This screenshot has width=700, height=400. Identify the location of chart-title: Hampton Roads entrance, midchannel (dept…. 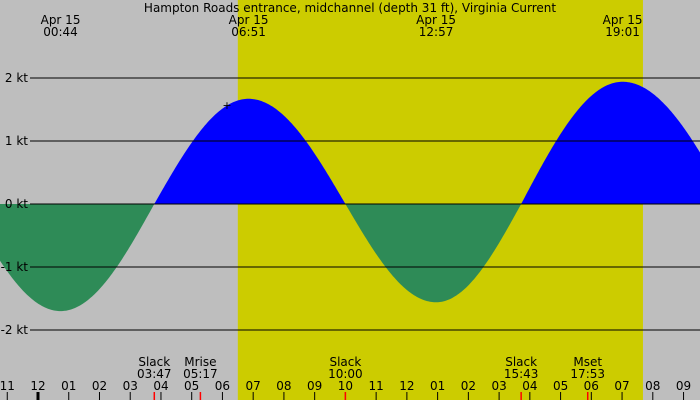
(350, 8).